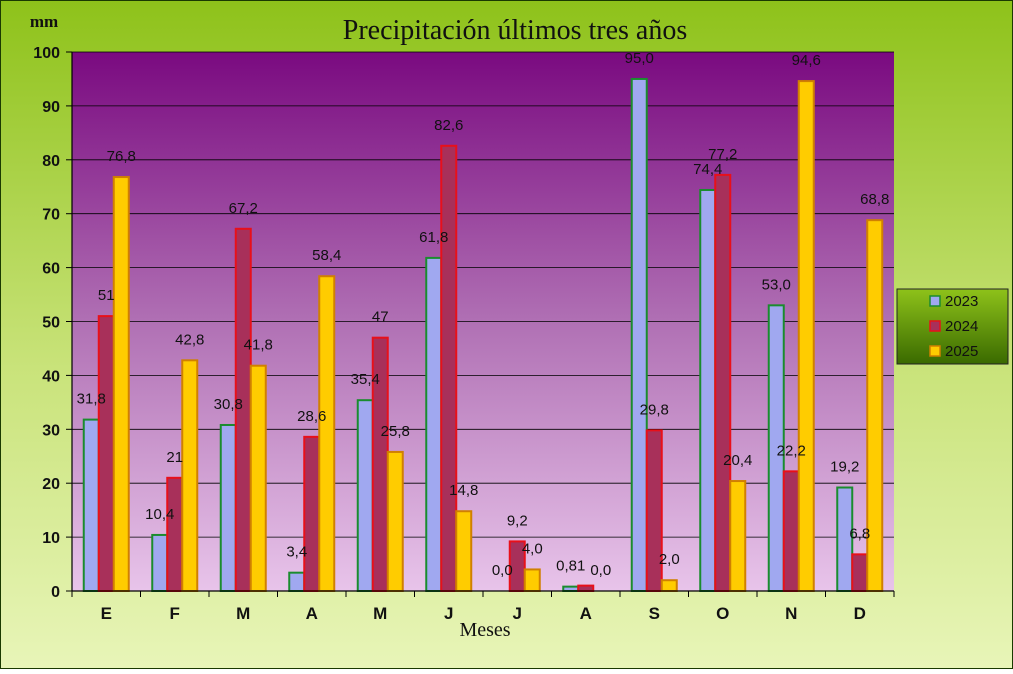  I want to click on data-label-2024: 6,8, so click(859, 533).